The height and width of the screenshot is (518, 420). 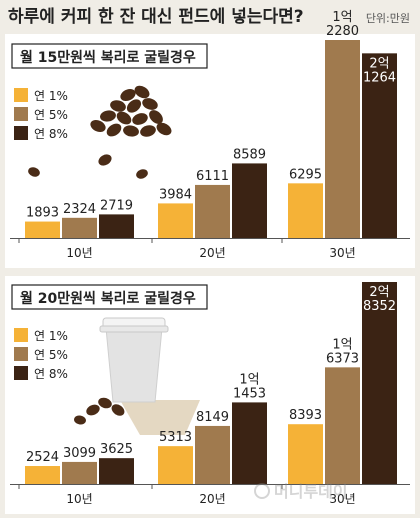 I want to click on coffee-beans-icon, so click(x=100, y=132).